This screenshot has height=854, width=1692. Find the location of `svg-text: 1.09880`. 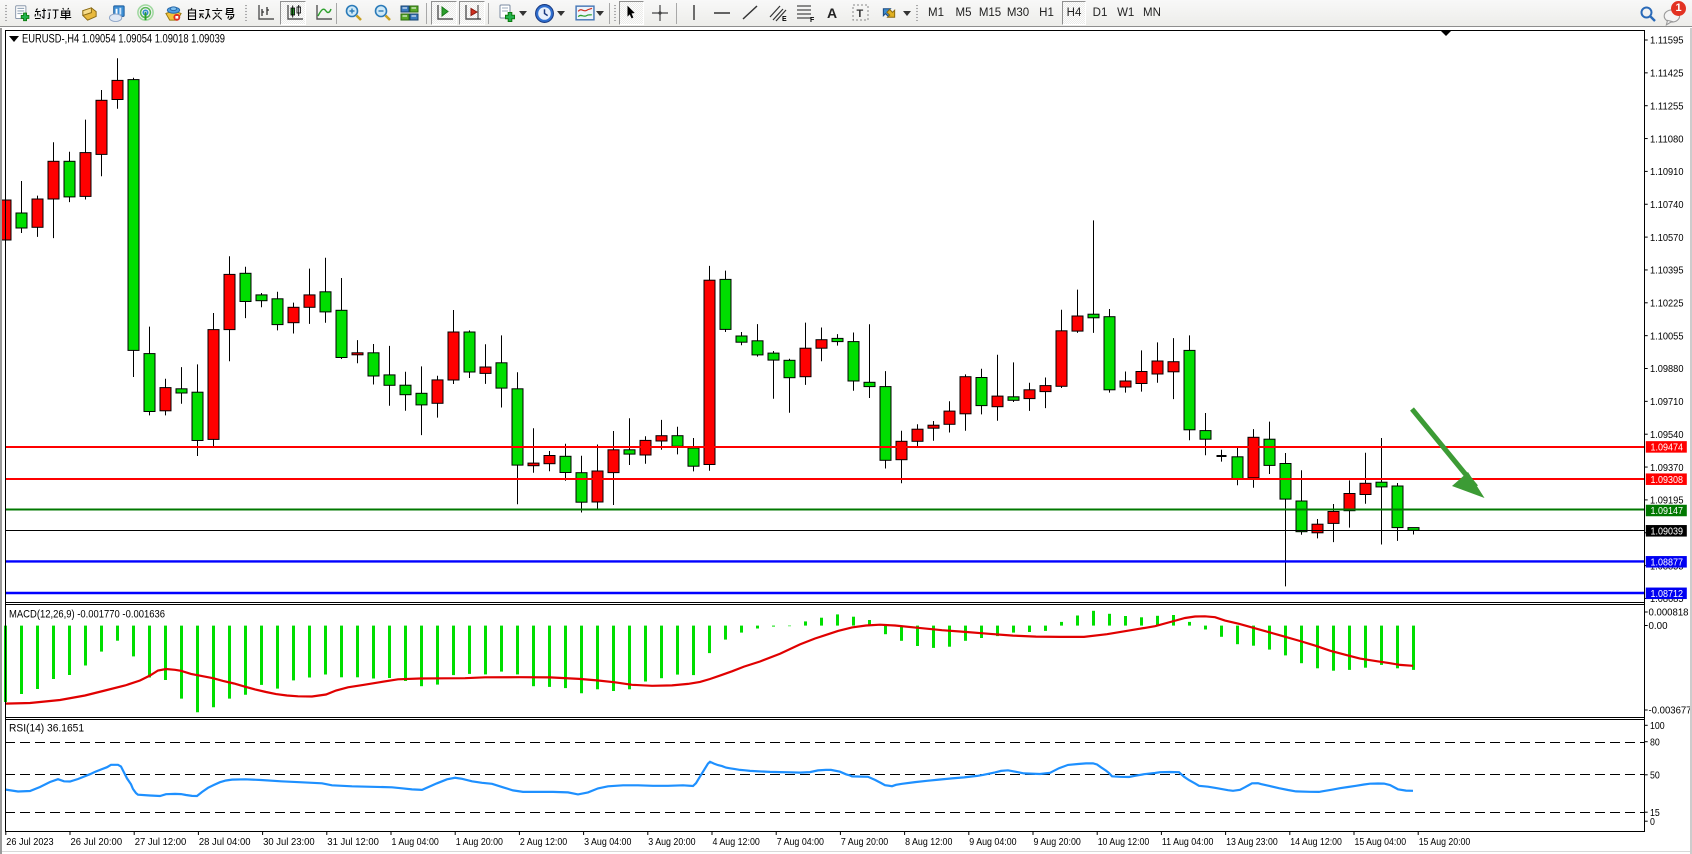

svg-text: 1.09880 is located at coordinates (1667, 369).